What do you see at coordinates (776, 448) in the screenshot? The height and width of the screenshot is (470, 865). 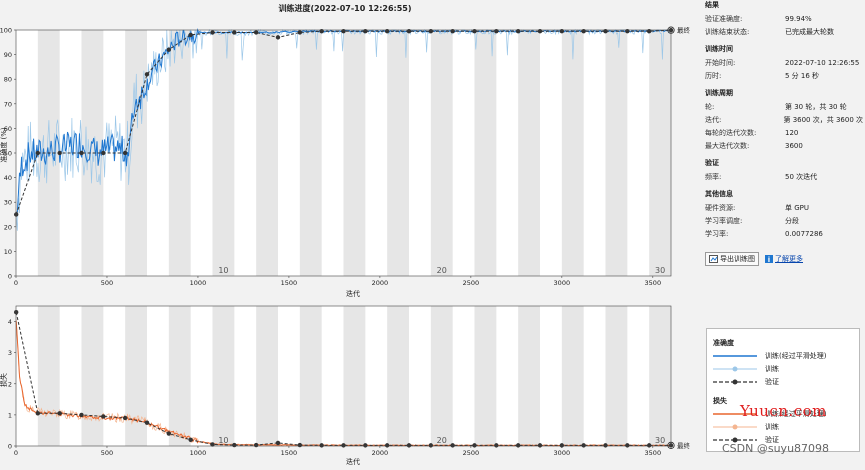 I see `watermark-csdn: CSDN @suyu87098` at bounding box center [776, 448].